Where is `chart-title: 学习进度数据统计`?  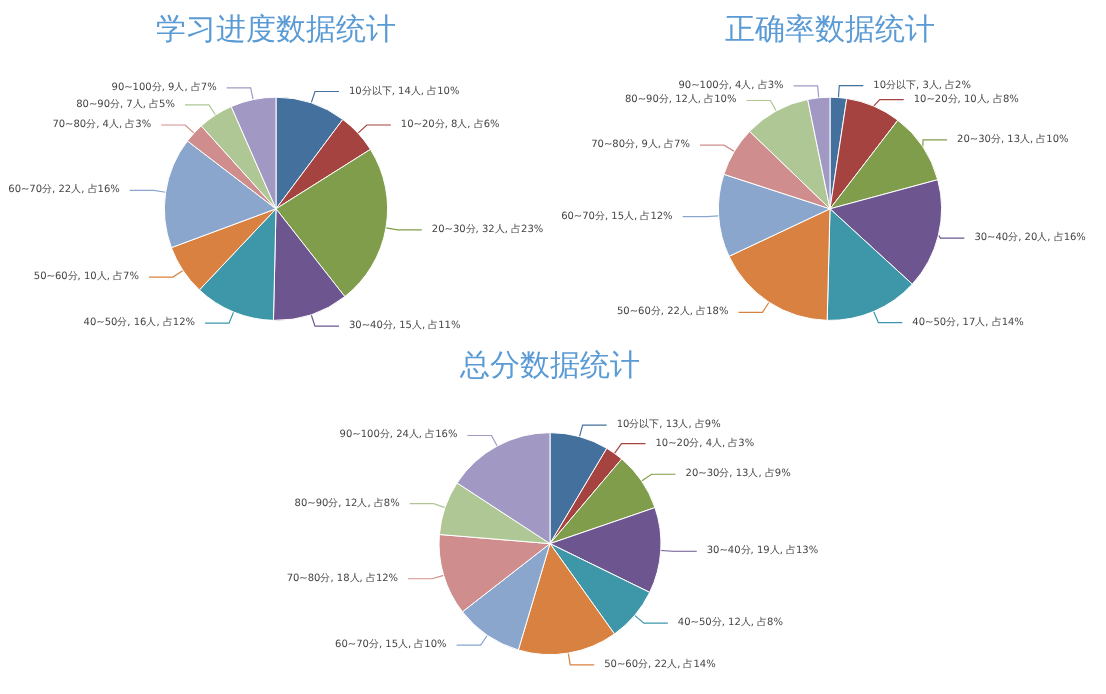 chart-title: 学习进度数据统计 is located at coordinates (276, 29).